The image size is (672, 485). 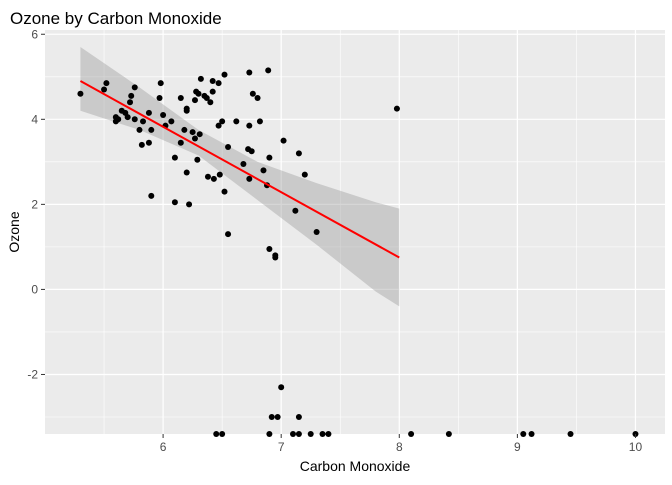 I want to click on y-tick-label: 0, so click(x=34, y=289).